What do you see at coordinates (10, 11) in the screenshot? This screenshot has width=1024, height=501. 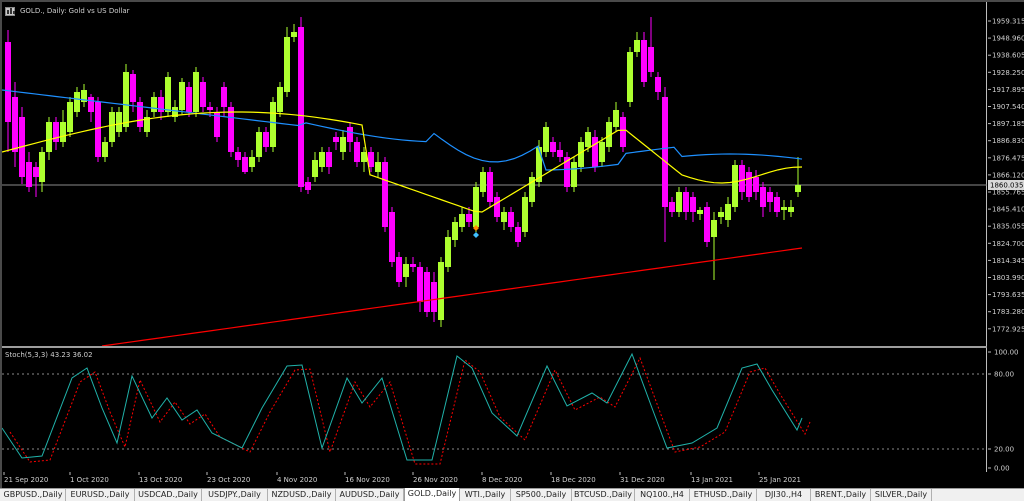 I see `chart-window-icon` at bounding box center [10, 11].